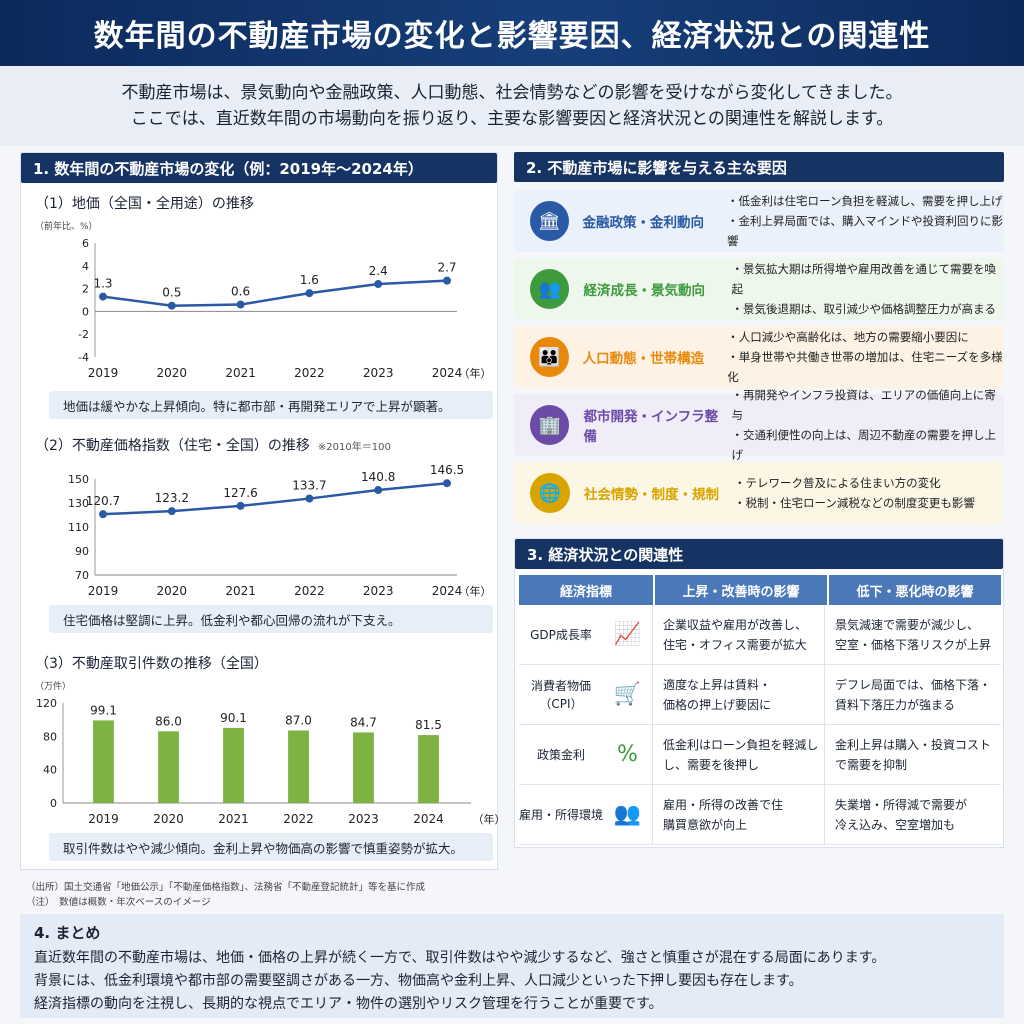 The height and width of the screenshot is (1024, 1024). I want to click on y-tick-label: -4, so click(83, 357).